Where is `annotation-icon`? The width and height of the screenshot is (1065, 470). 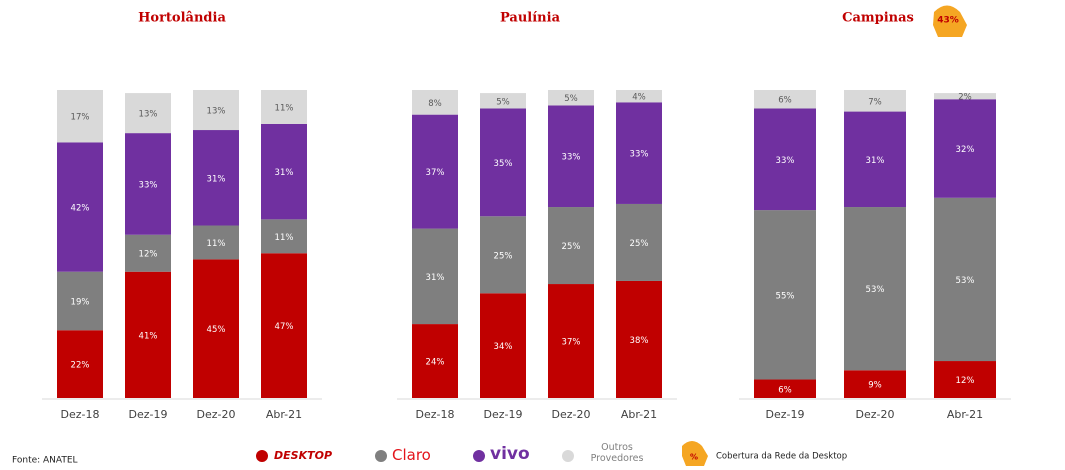
annotation-icon is located at coordinates (950, 21).